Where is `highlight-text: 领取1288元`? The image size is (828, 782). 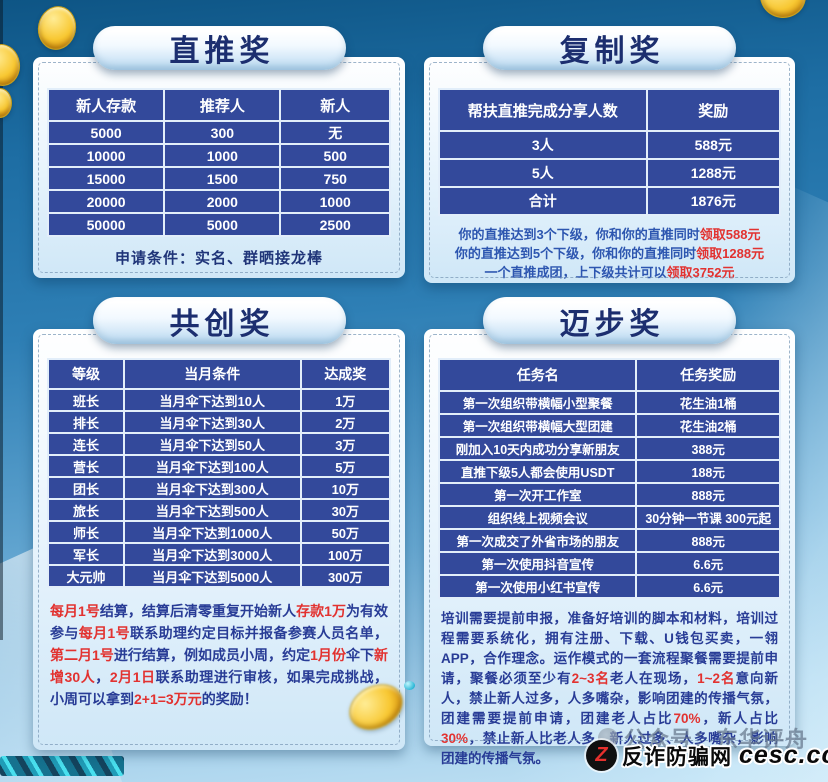 highlight-text: 领取1288元 is located at coordinates (730, 253).